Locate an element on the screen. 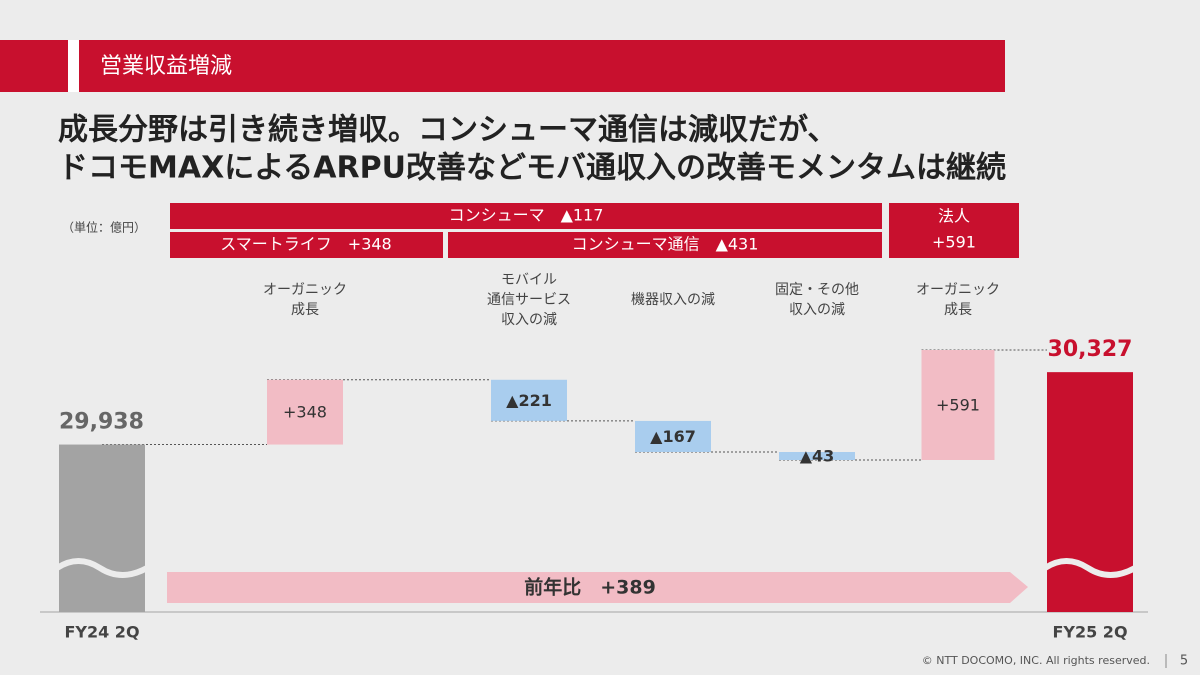  page-number: 5 is located at coordinates (1184, 661).